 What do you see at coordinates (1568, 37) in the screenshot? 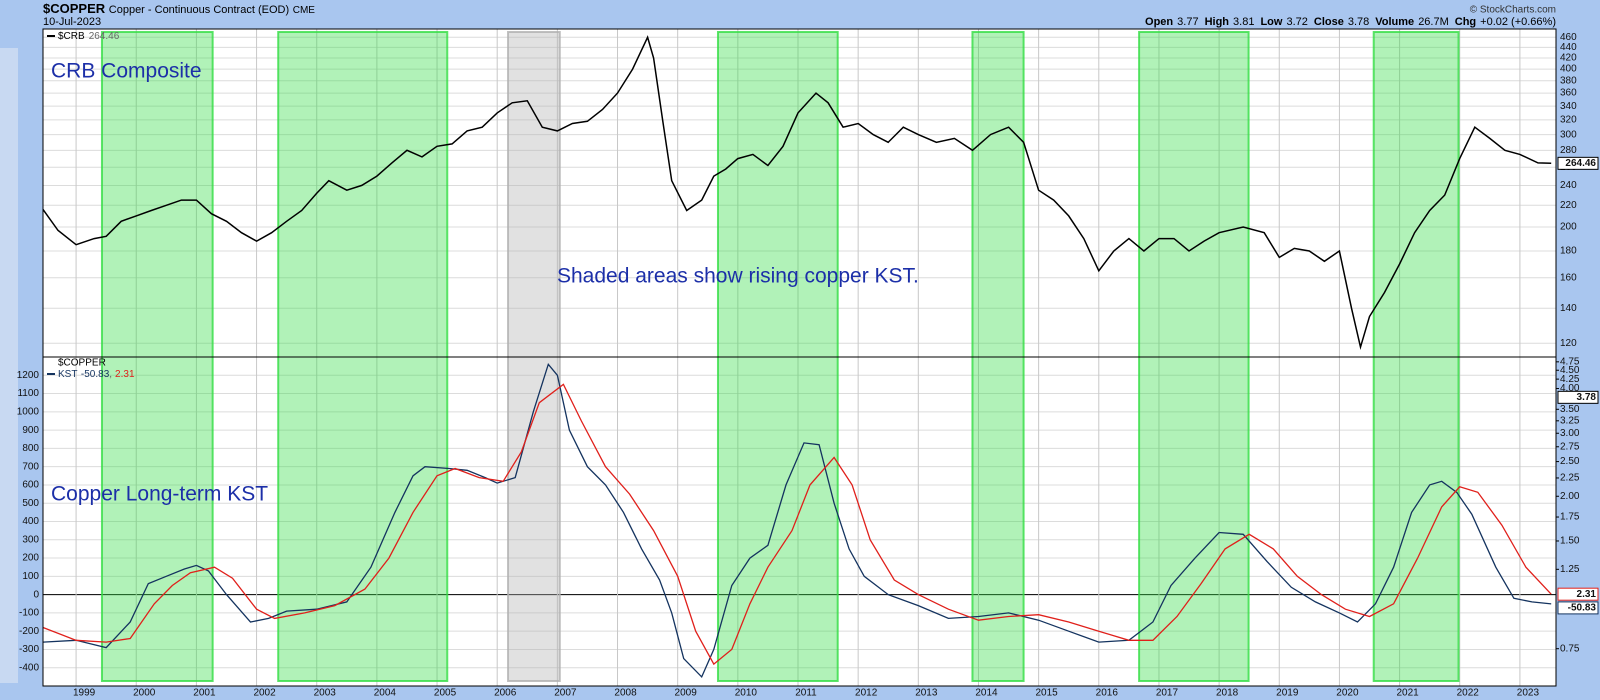
I see `y-tick-label: 460` at bounding box center [1568, 37].